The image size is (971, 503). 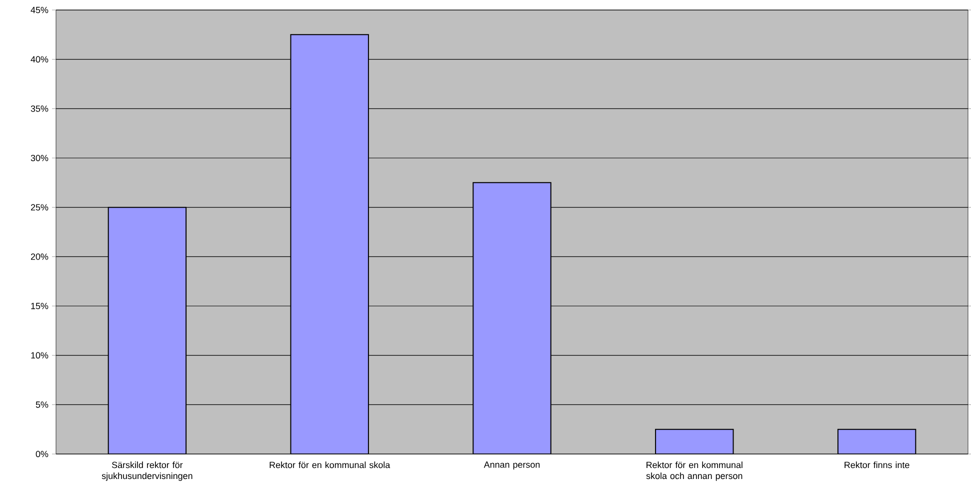 What do you see at coordinates (330, 465) in the screenshot?
I see `x-tick-label: Rektor för en kommunal skola` at bounding box center [330, 465].